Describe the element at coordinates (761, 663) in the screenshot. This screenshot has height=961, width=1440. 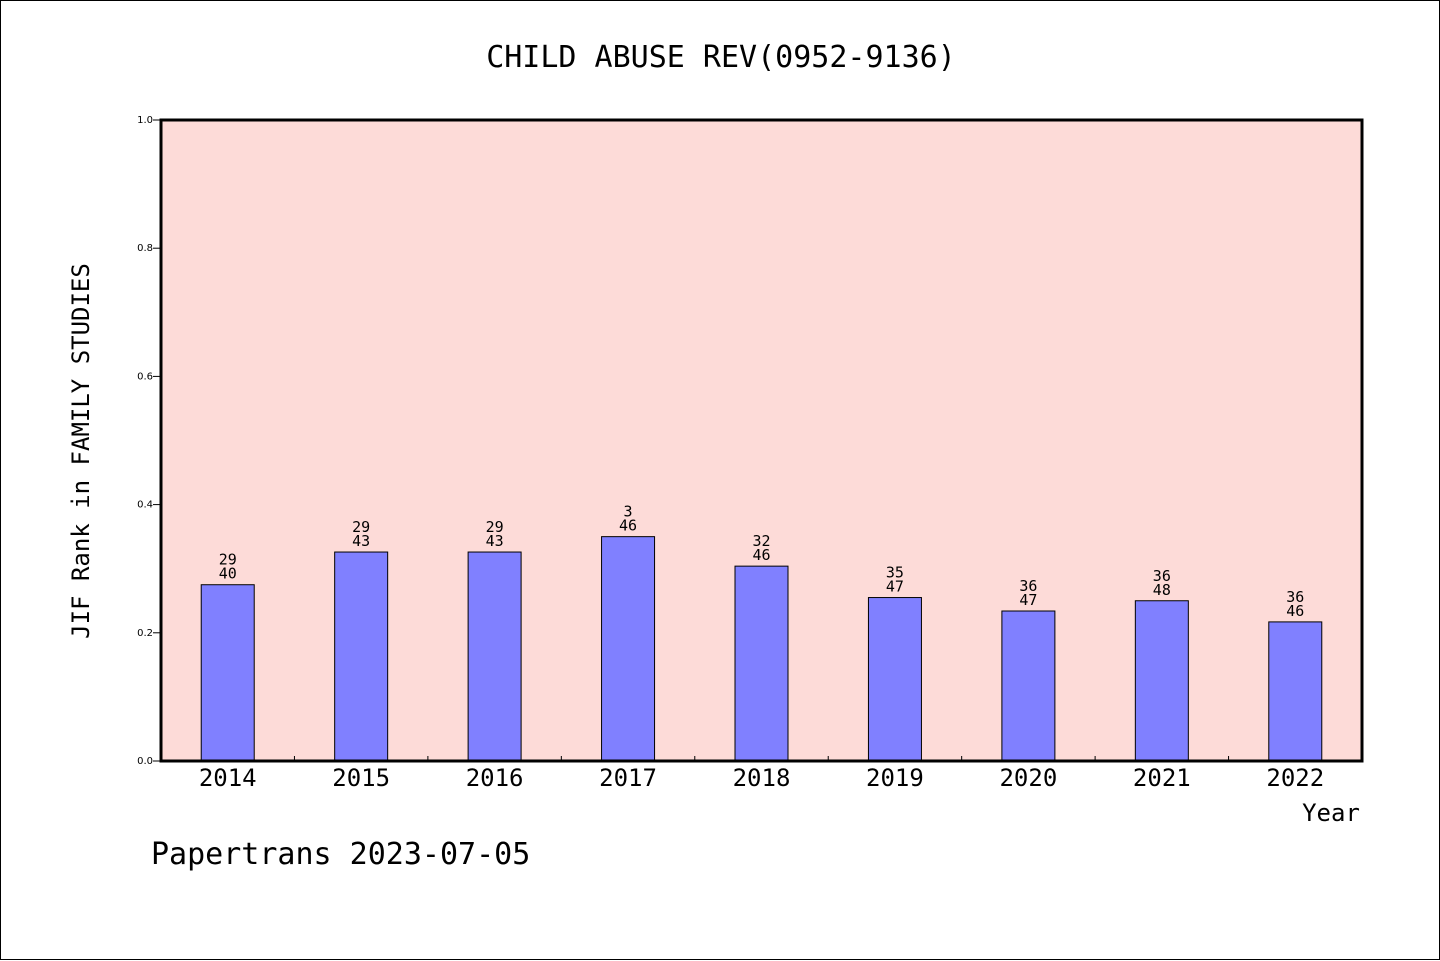
I see `bar-2018` at that location.